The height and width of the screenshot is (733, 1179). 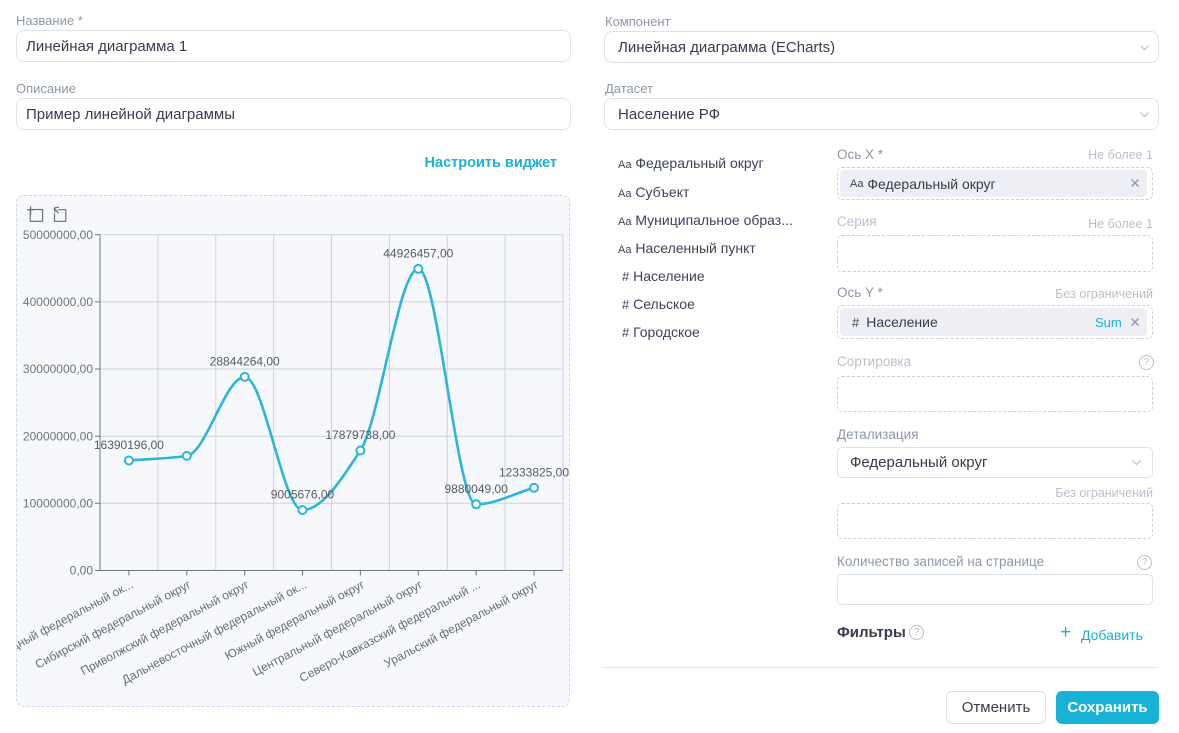 I want to click on svg-text: 28844264,00, so click(x=245, y=361).